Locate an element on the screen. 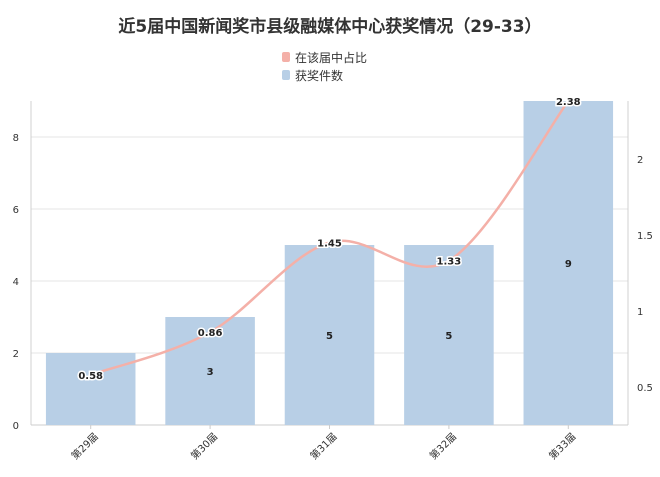 The width and height of the screenshot is (660, 477). x-tick-label: 第31届 is located at coordinates (323, 446).